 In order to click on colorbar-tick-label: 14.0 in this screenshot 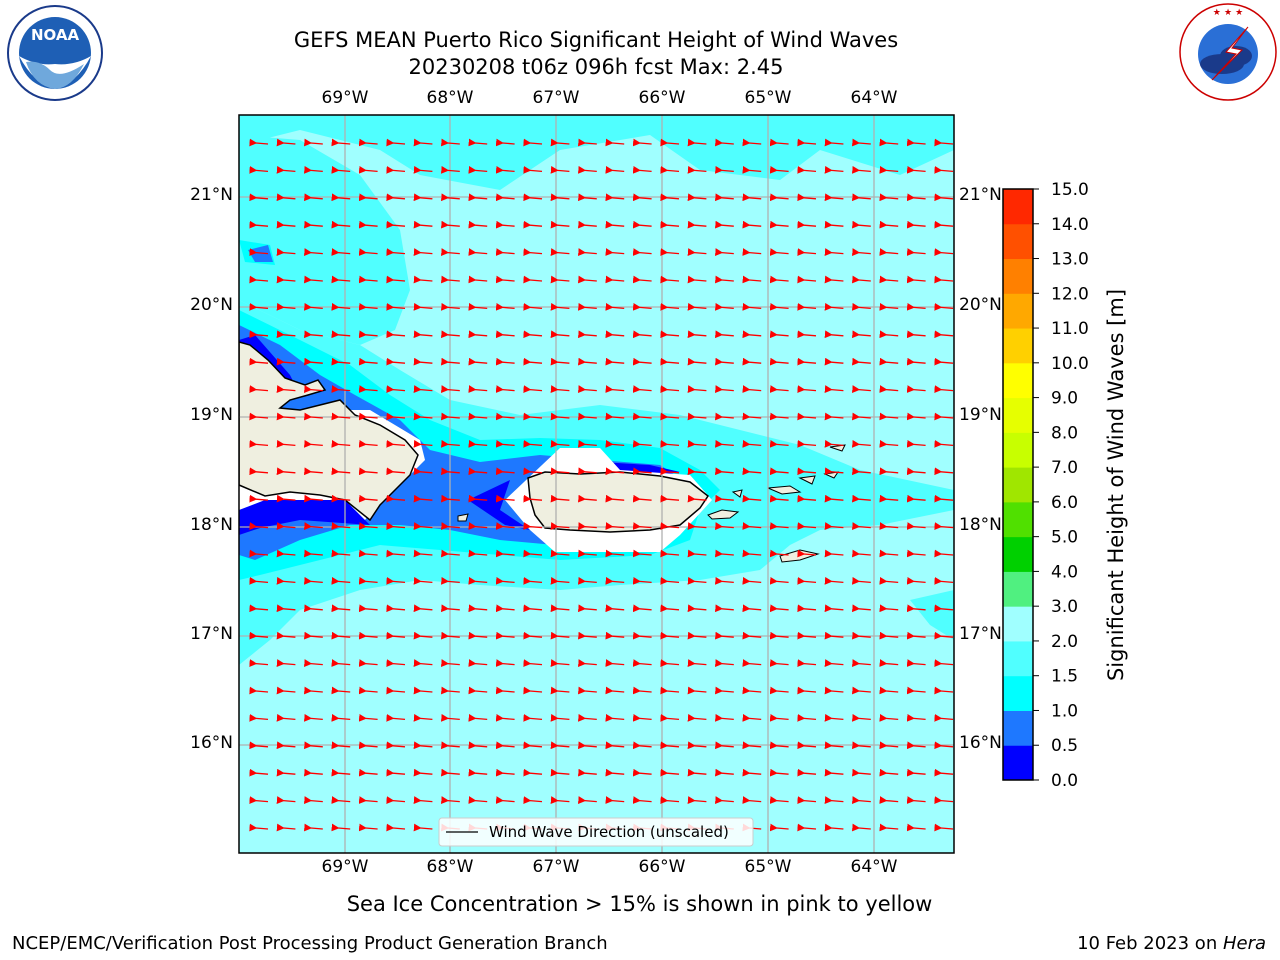, I will do `click(1070, 225)`.